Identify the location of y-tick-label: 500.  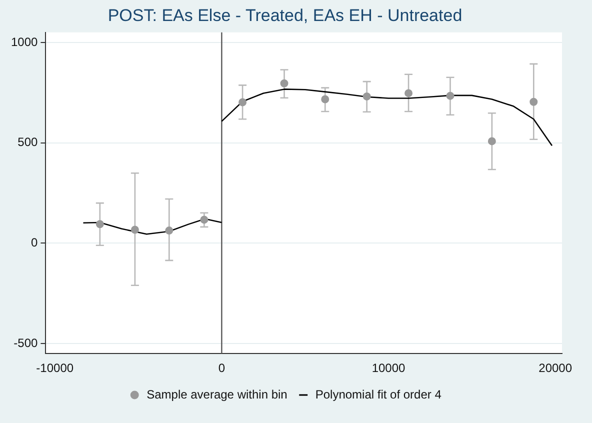
(28, 142).